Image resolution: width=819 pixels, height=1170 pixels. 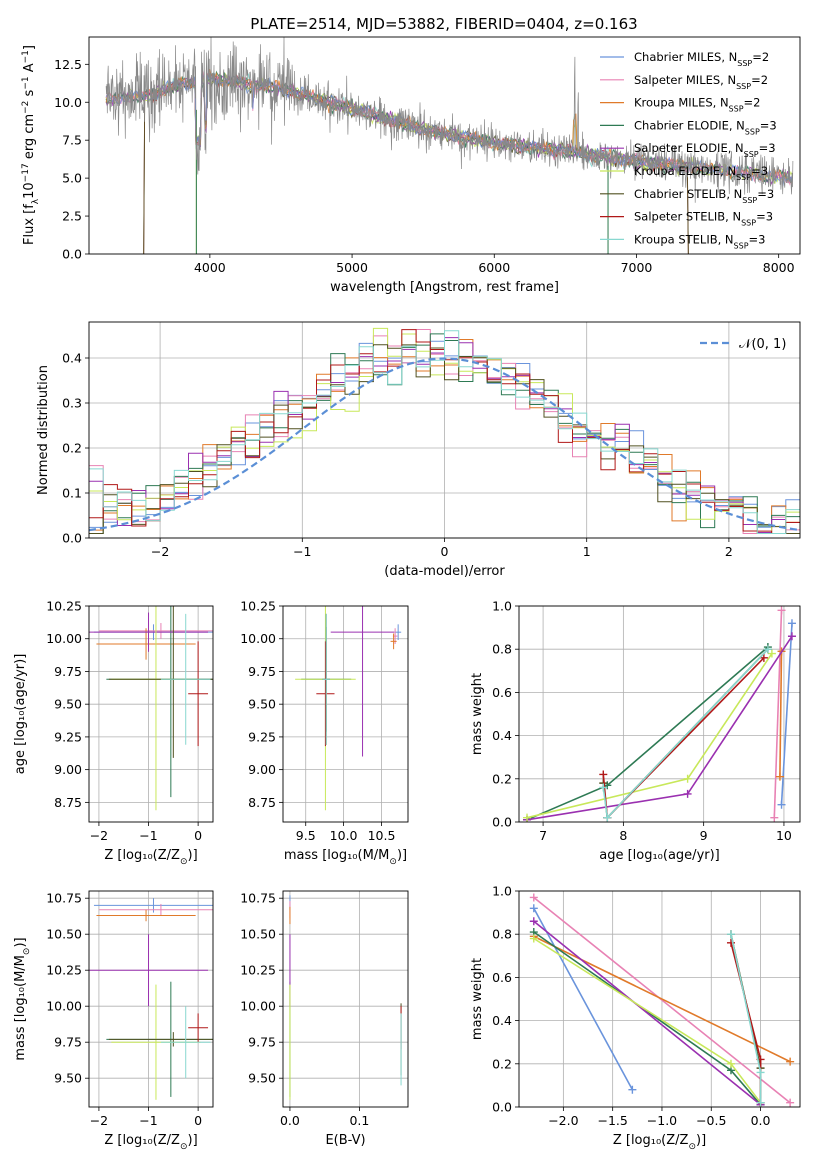 I want to click on y-tick-label: 0.8, so click(x=502, y=649).